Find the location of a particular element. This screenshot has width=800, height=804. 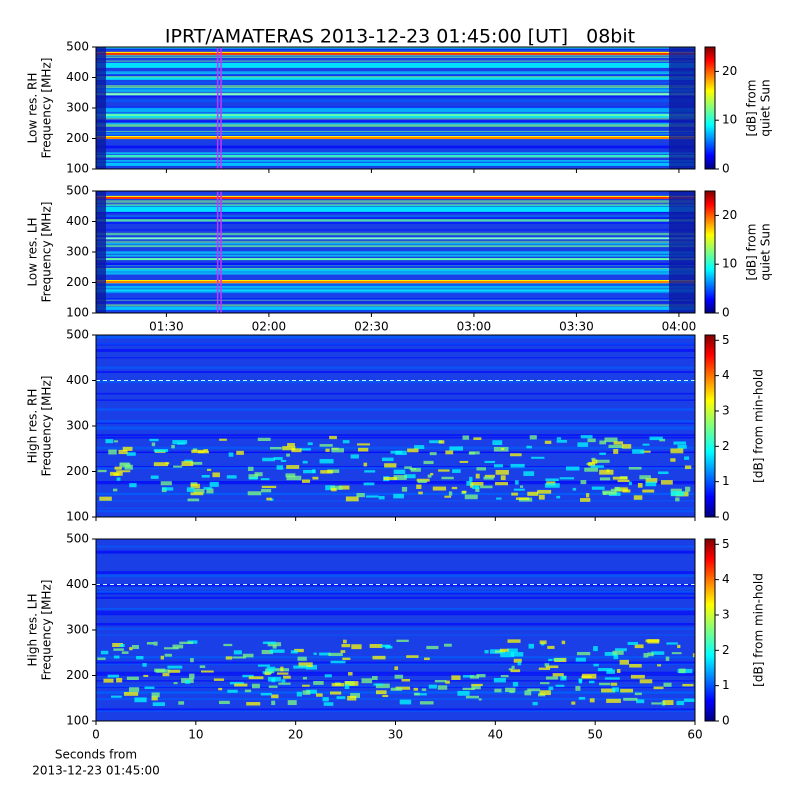

y-tick-label: 100 is located at coordinates (77, 517).